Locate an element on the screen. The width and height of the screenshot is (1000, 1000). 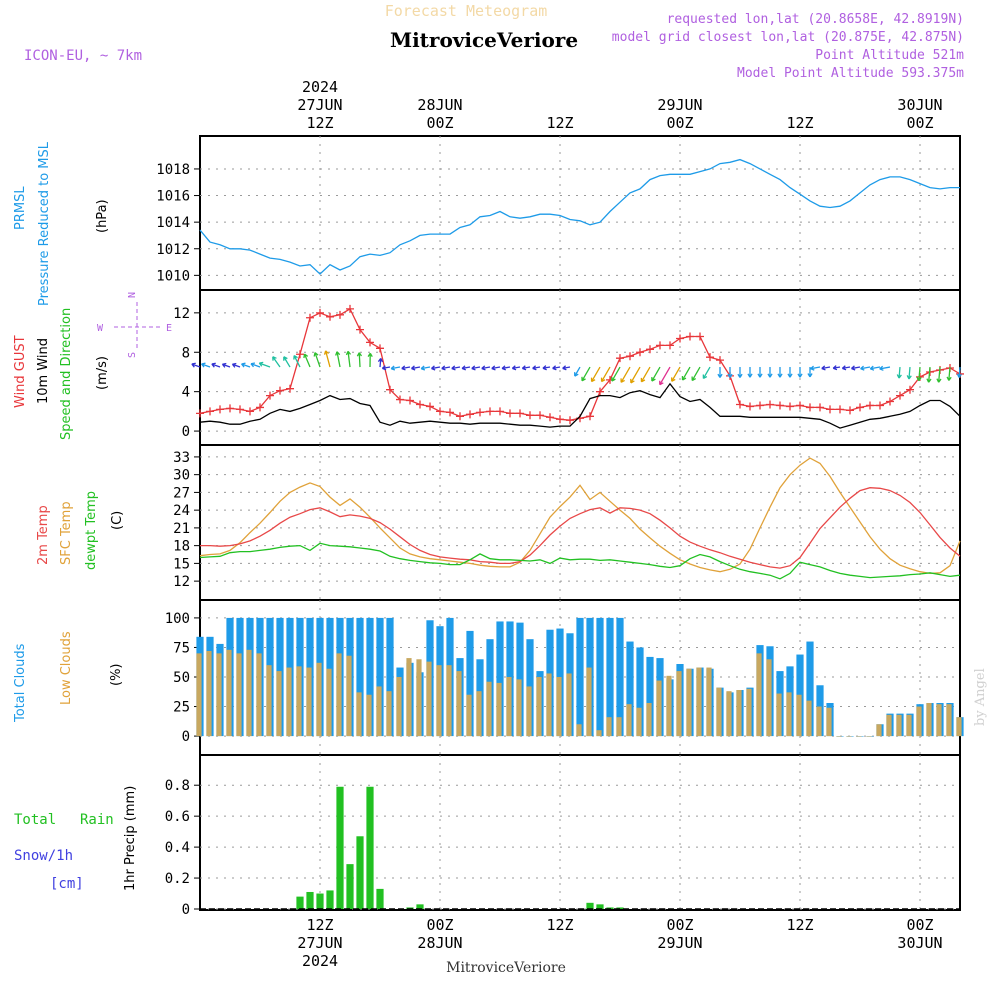
y-tick-label: 30 is located at coordinates (181, 476).